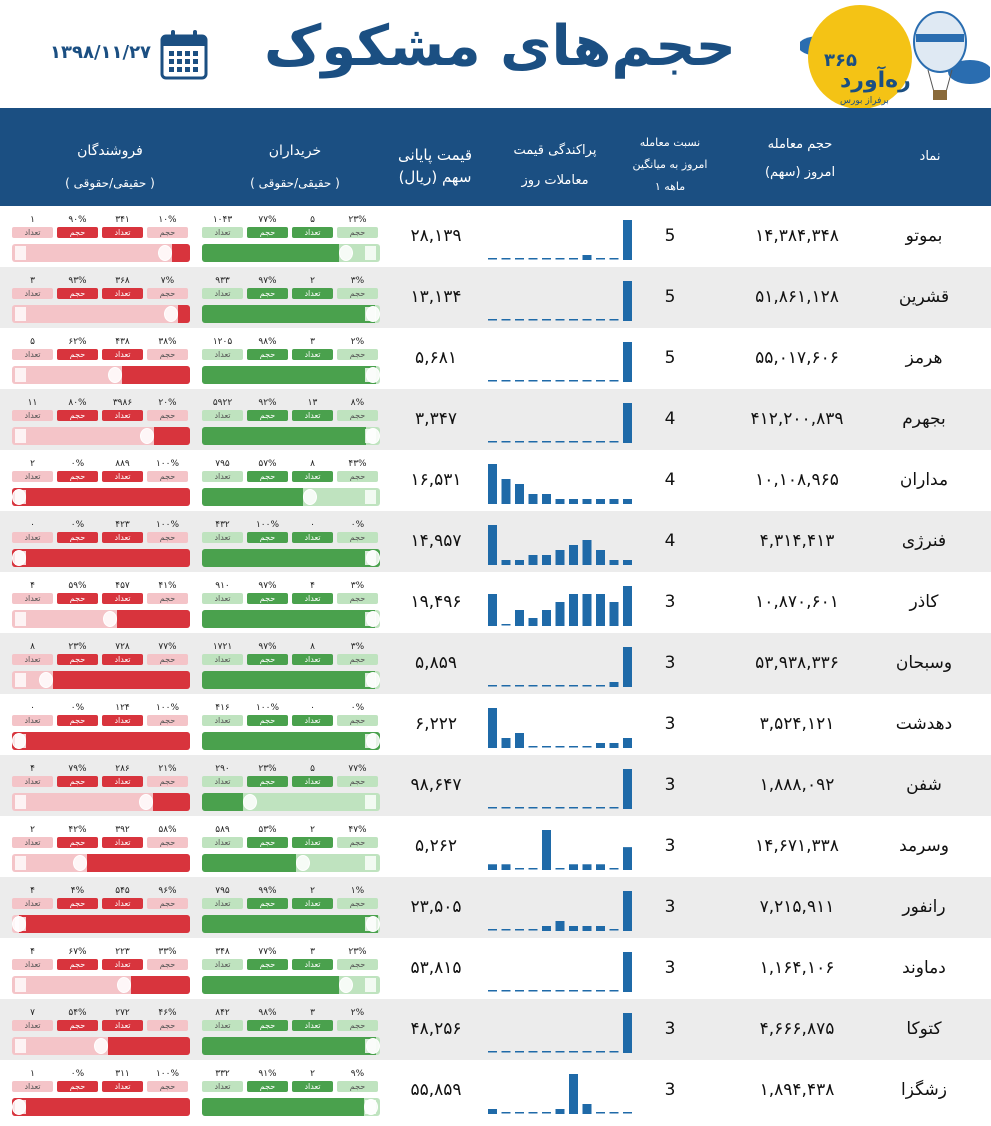 The image size is (991, 1126). I want to click on stat-value: ۱۰۰%, so click(167, 708).